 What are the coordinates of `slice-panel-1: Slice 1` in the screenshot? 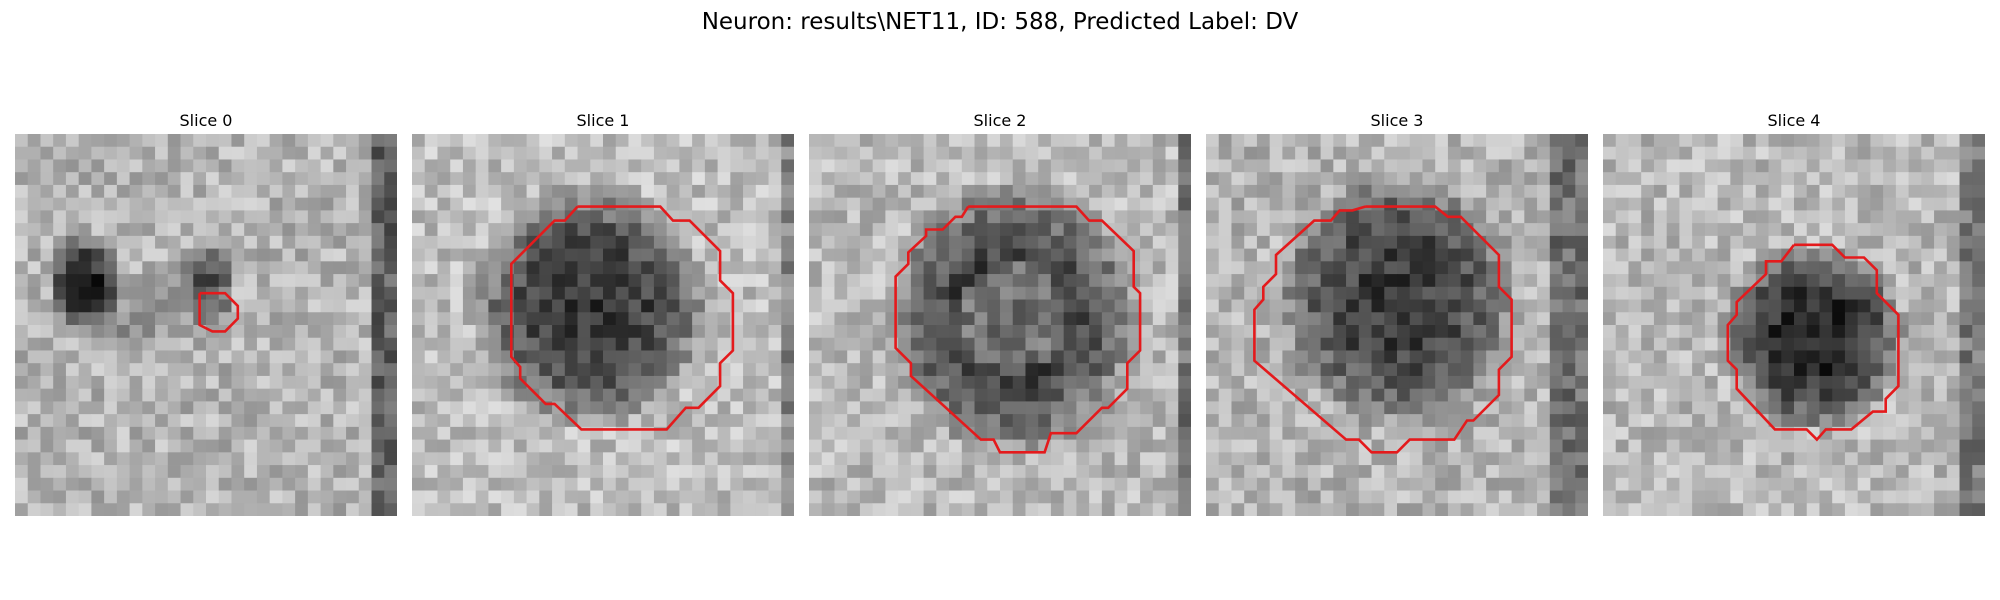 It's located at (603, 312).